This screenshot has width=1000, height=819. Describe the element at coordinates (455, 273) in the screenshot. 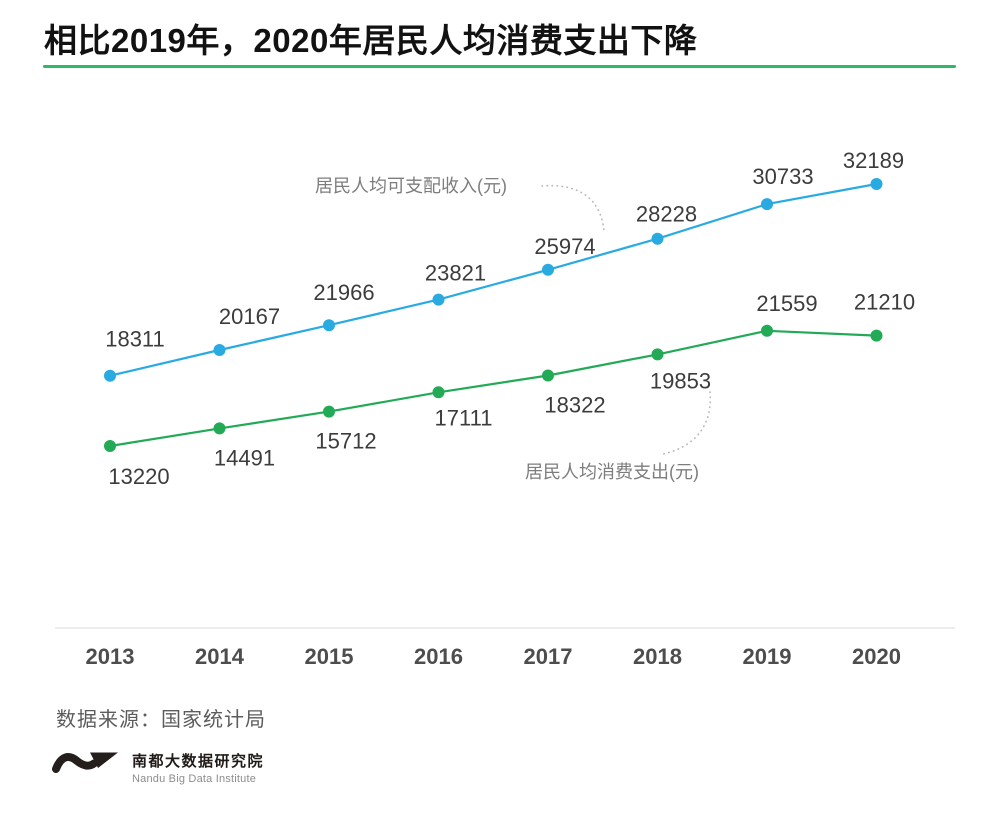

I see `data-label: 23821` at that location.